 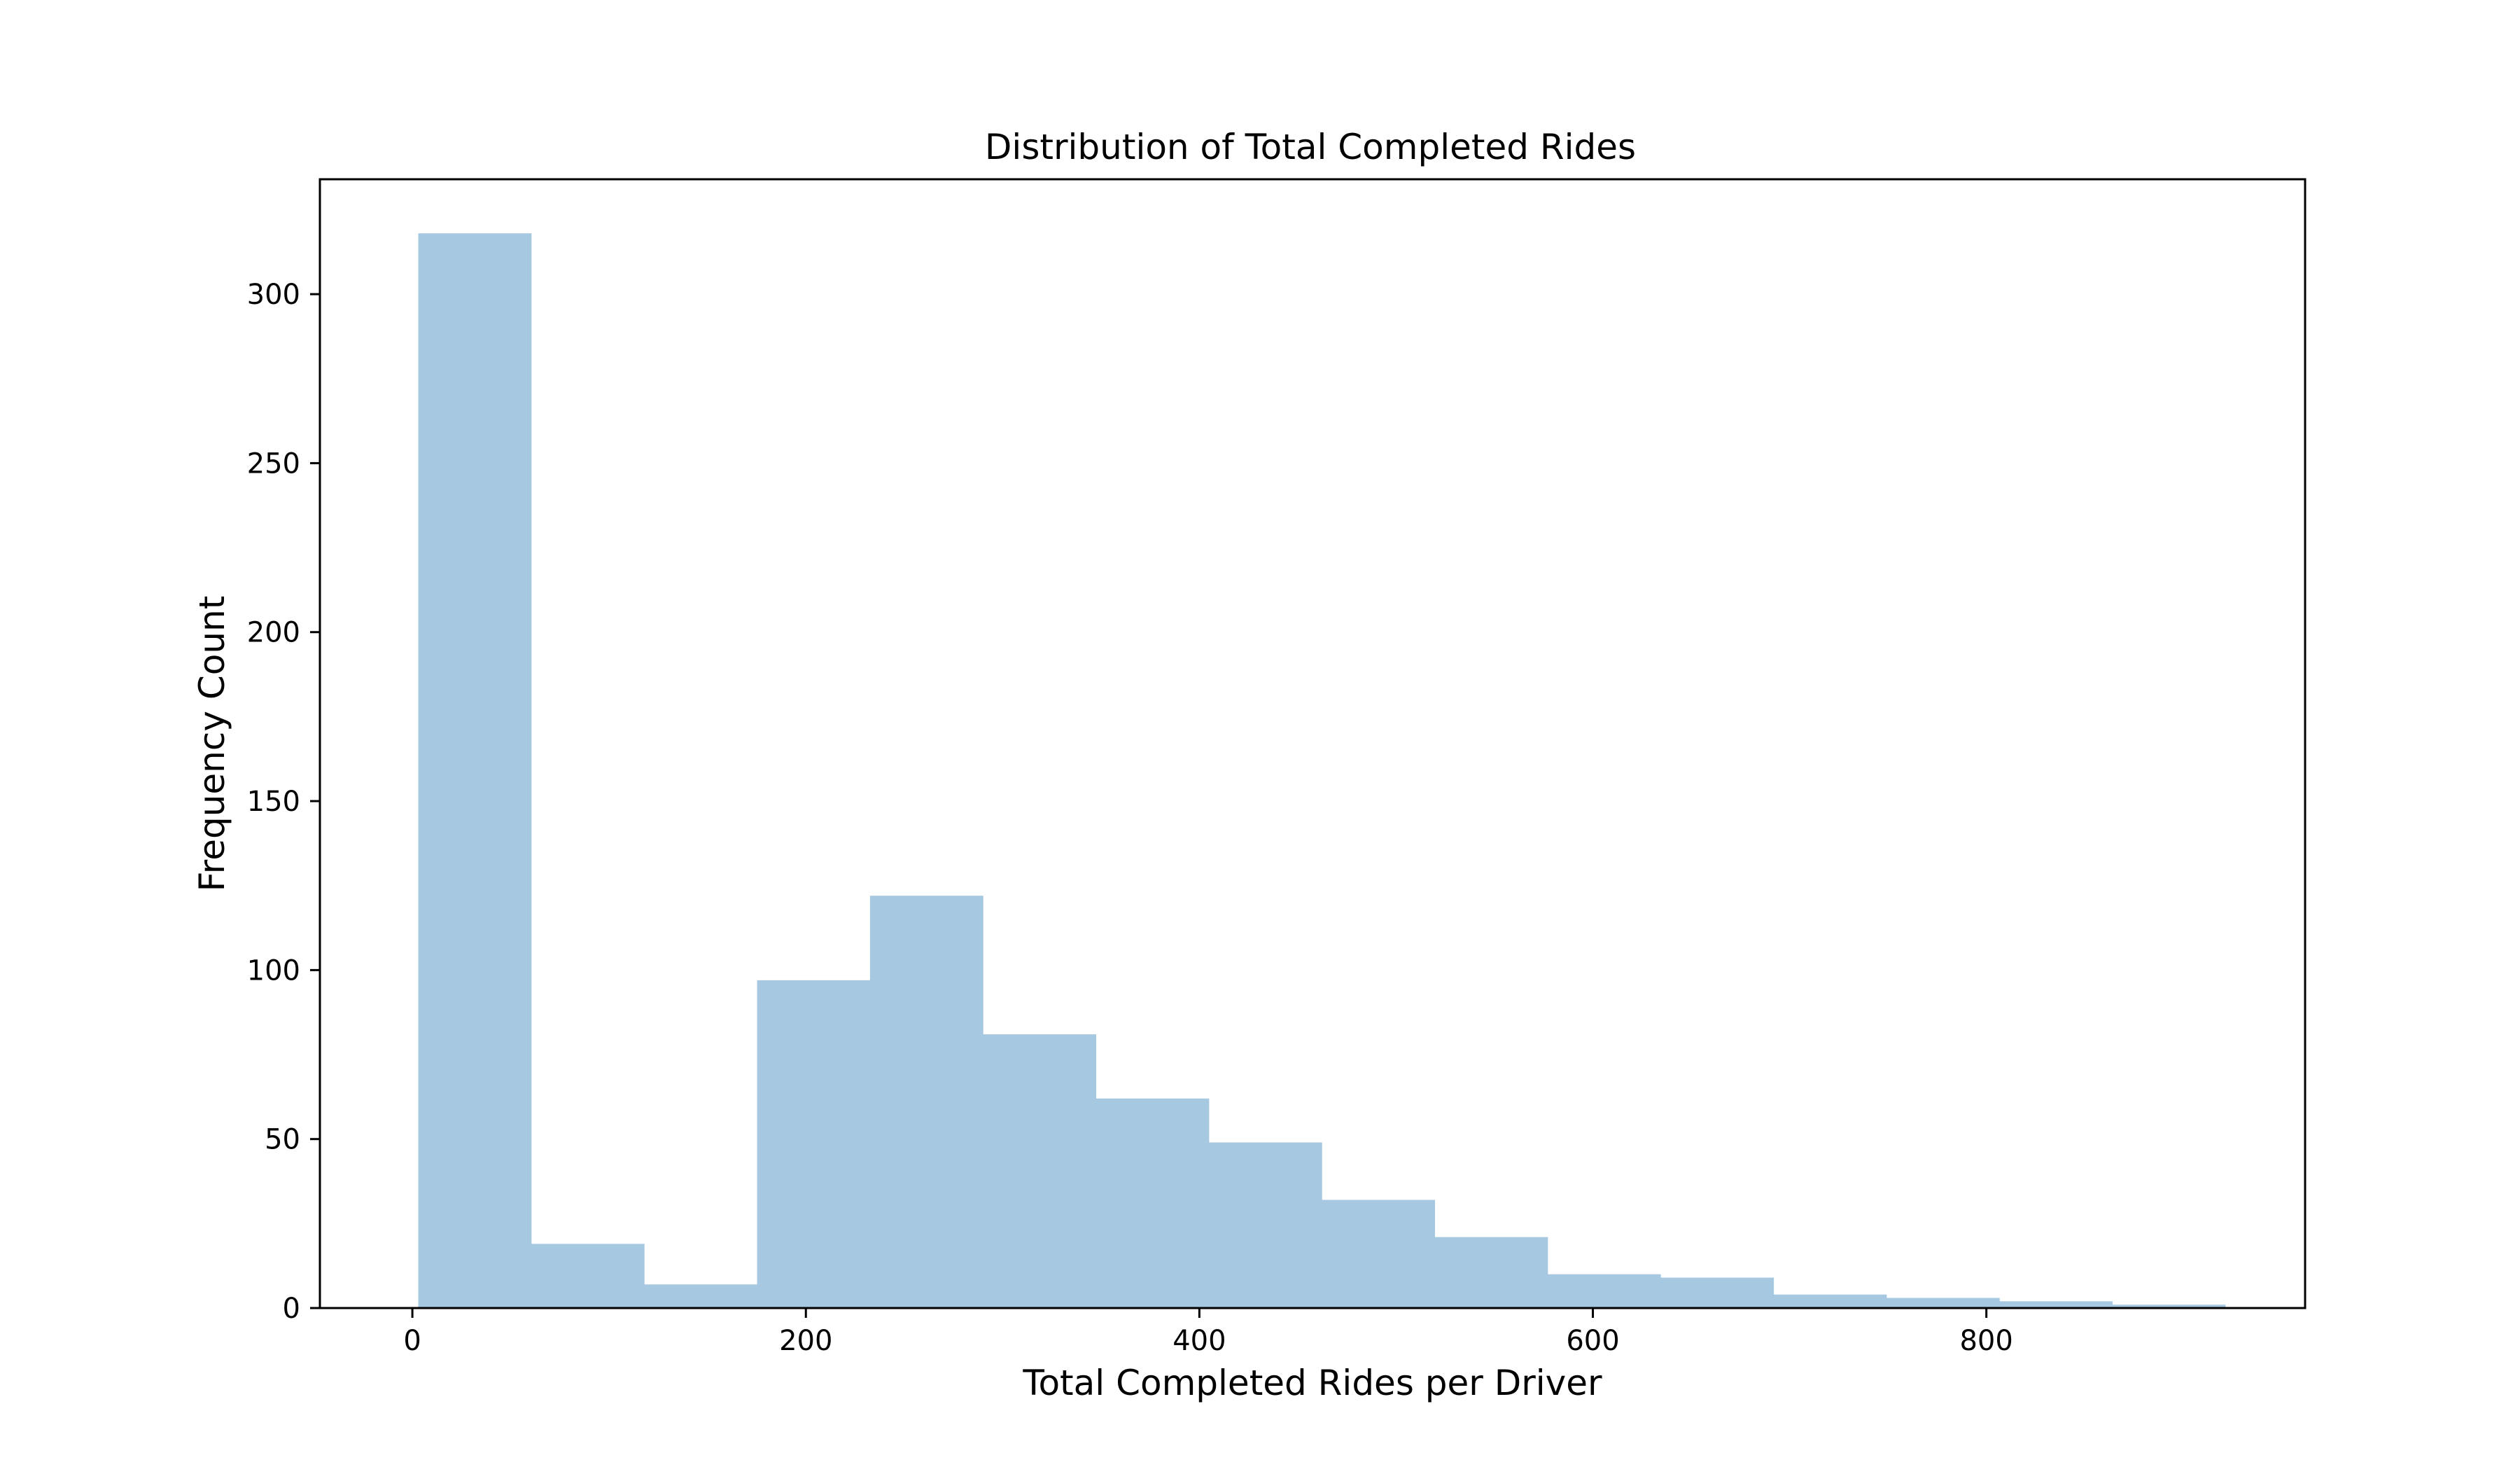 I want to click on y-tick-label: 50, so click(x=282, y=1140).